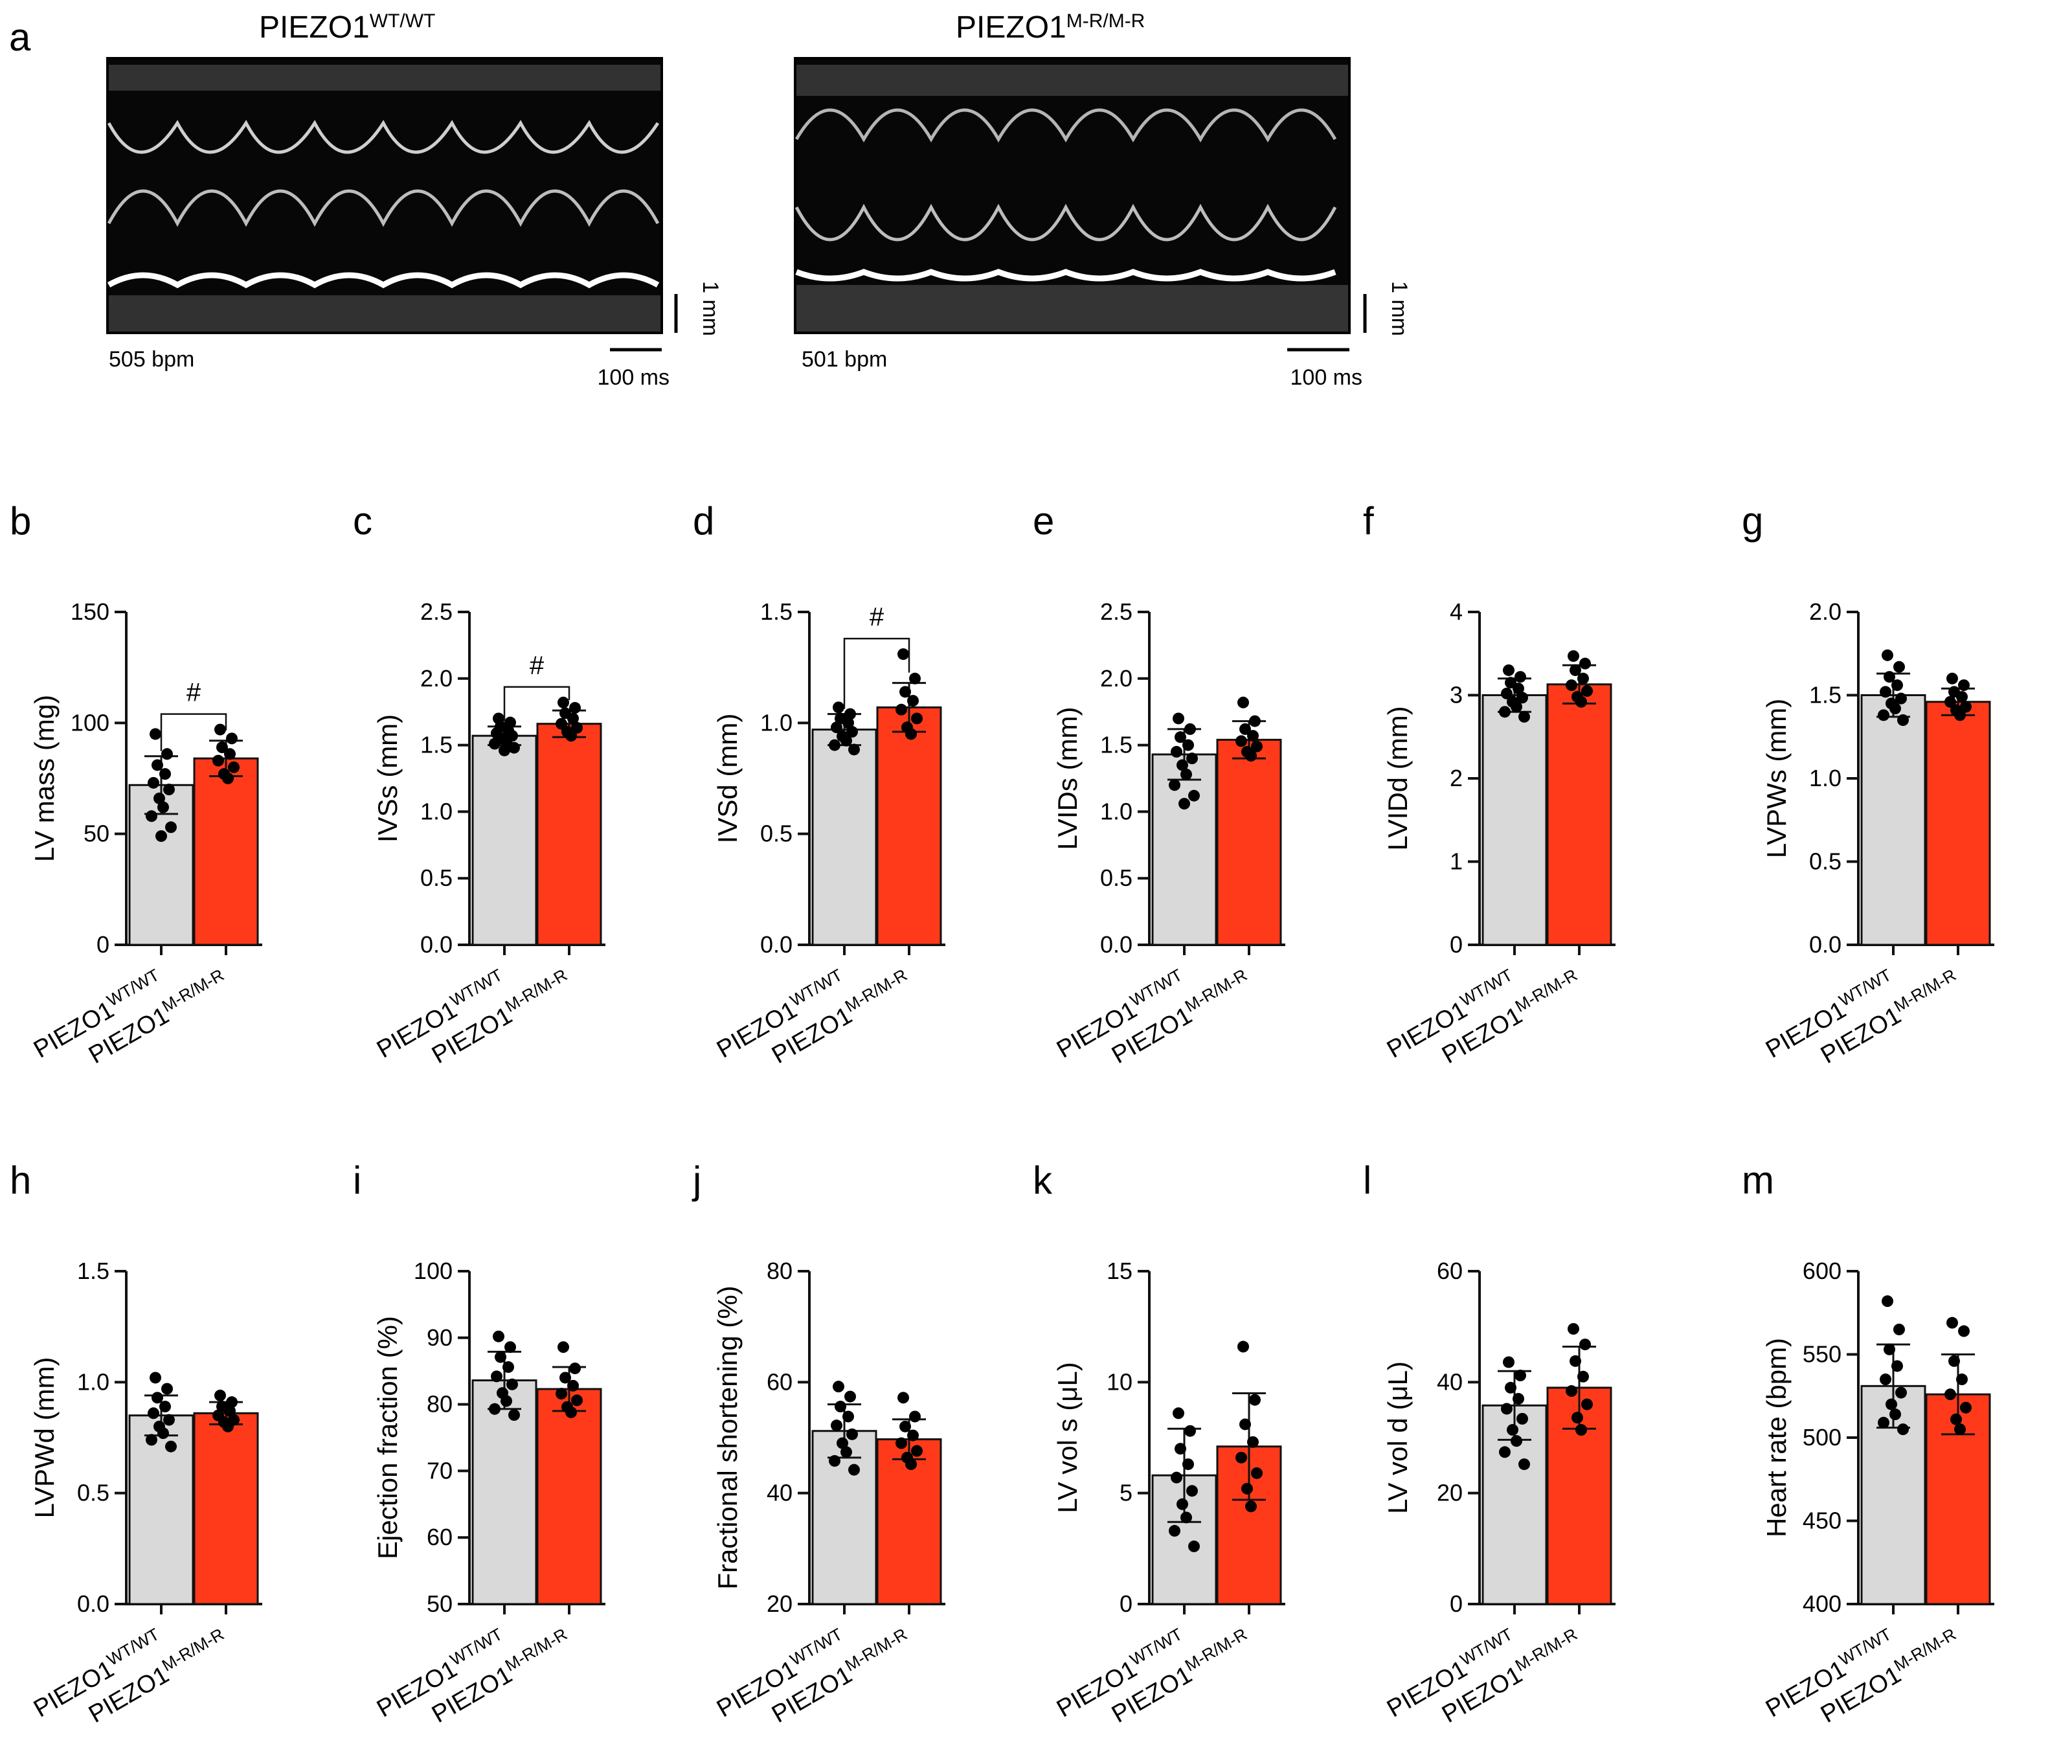 This screenshot has height=1764, width=2072. I want to click on panel-letter-h: h, so click(20, 1180).